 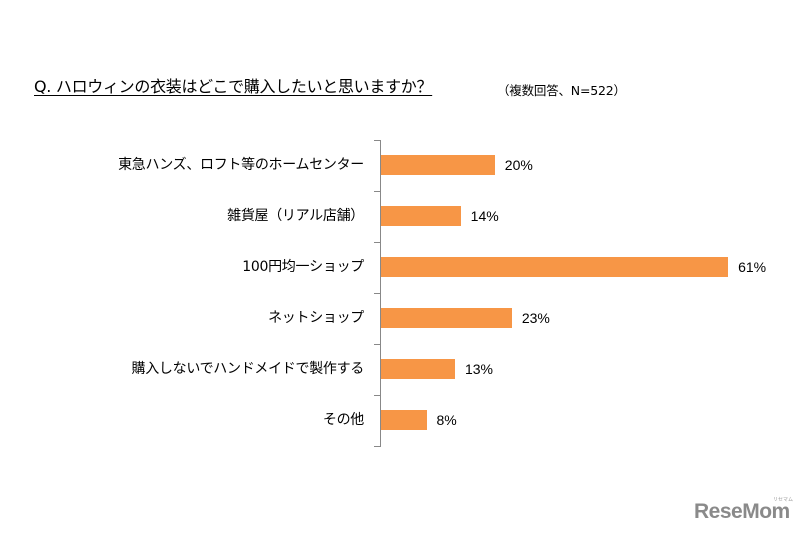 What do you see at coordinates (742, 511) in the screenshot?
I see `resemom-logo: ReseMom` at bounding box center [742, 511].